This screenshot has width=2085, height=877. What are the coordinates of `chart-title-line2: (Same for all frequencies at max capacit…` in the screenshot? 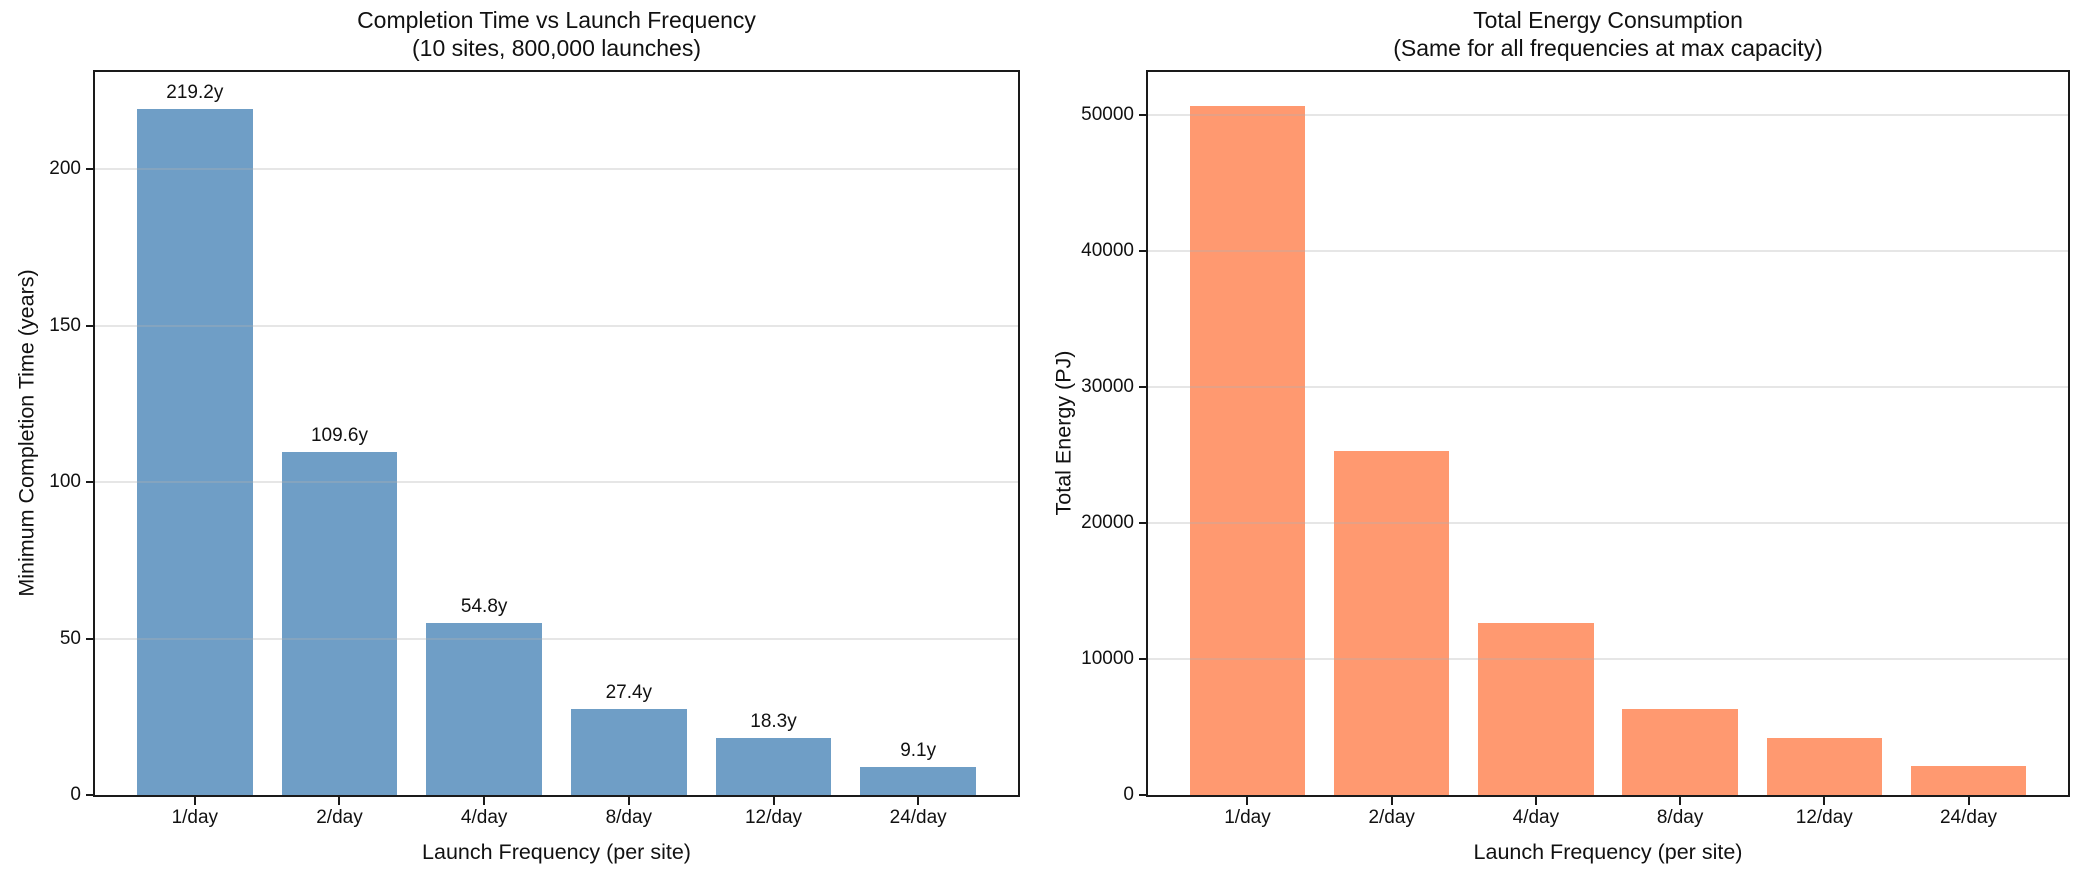 It's located at (1608, 48).